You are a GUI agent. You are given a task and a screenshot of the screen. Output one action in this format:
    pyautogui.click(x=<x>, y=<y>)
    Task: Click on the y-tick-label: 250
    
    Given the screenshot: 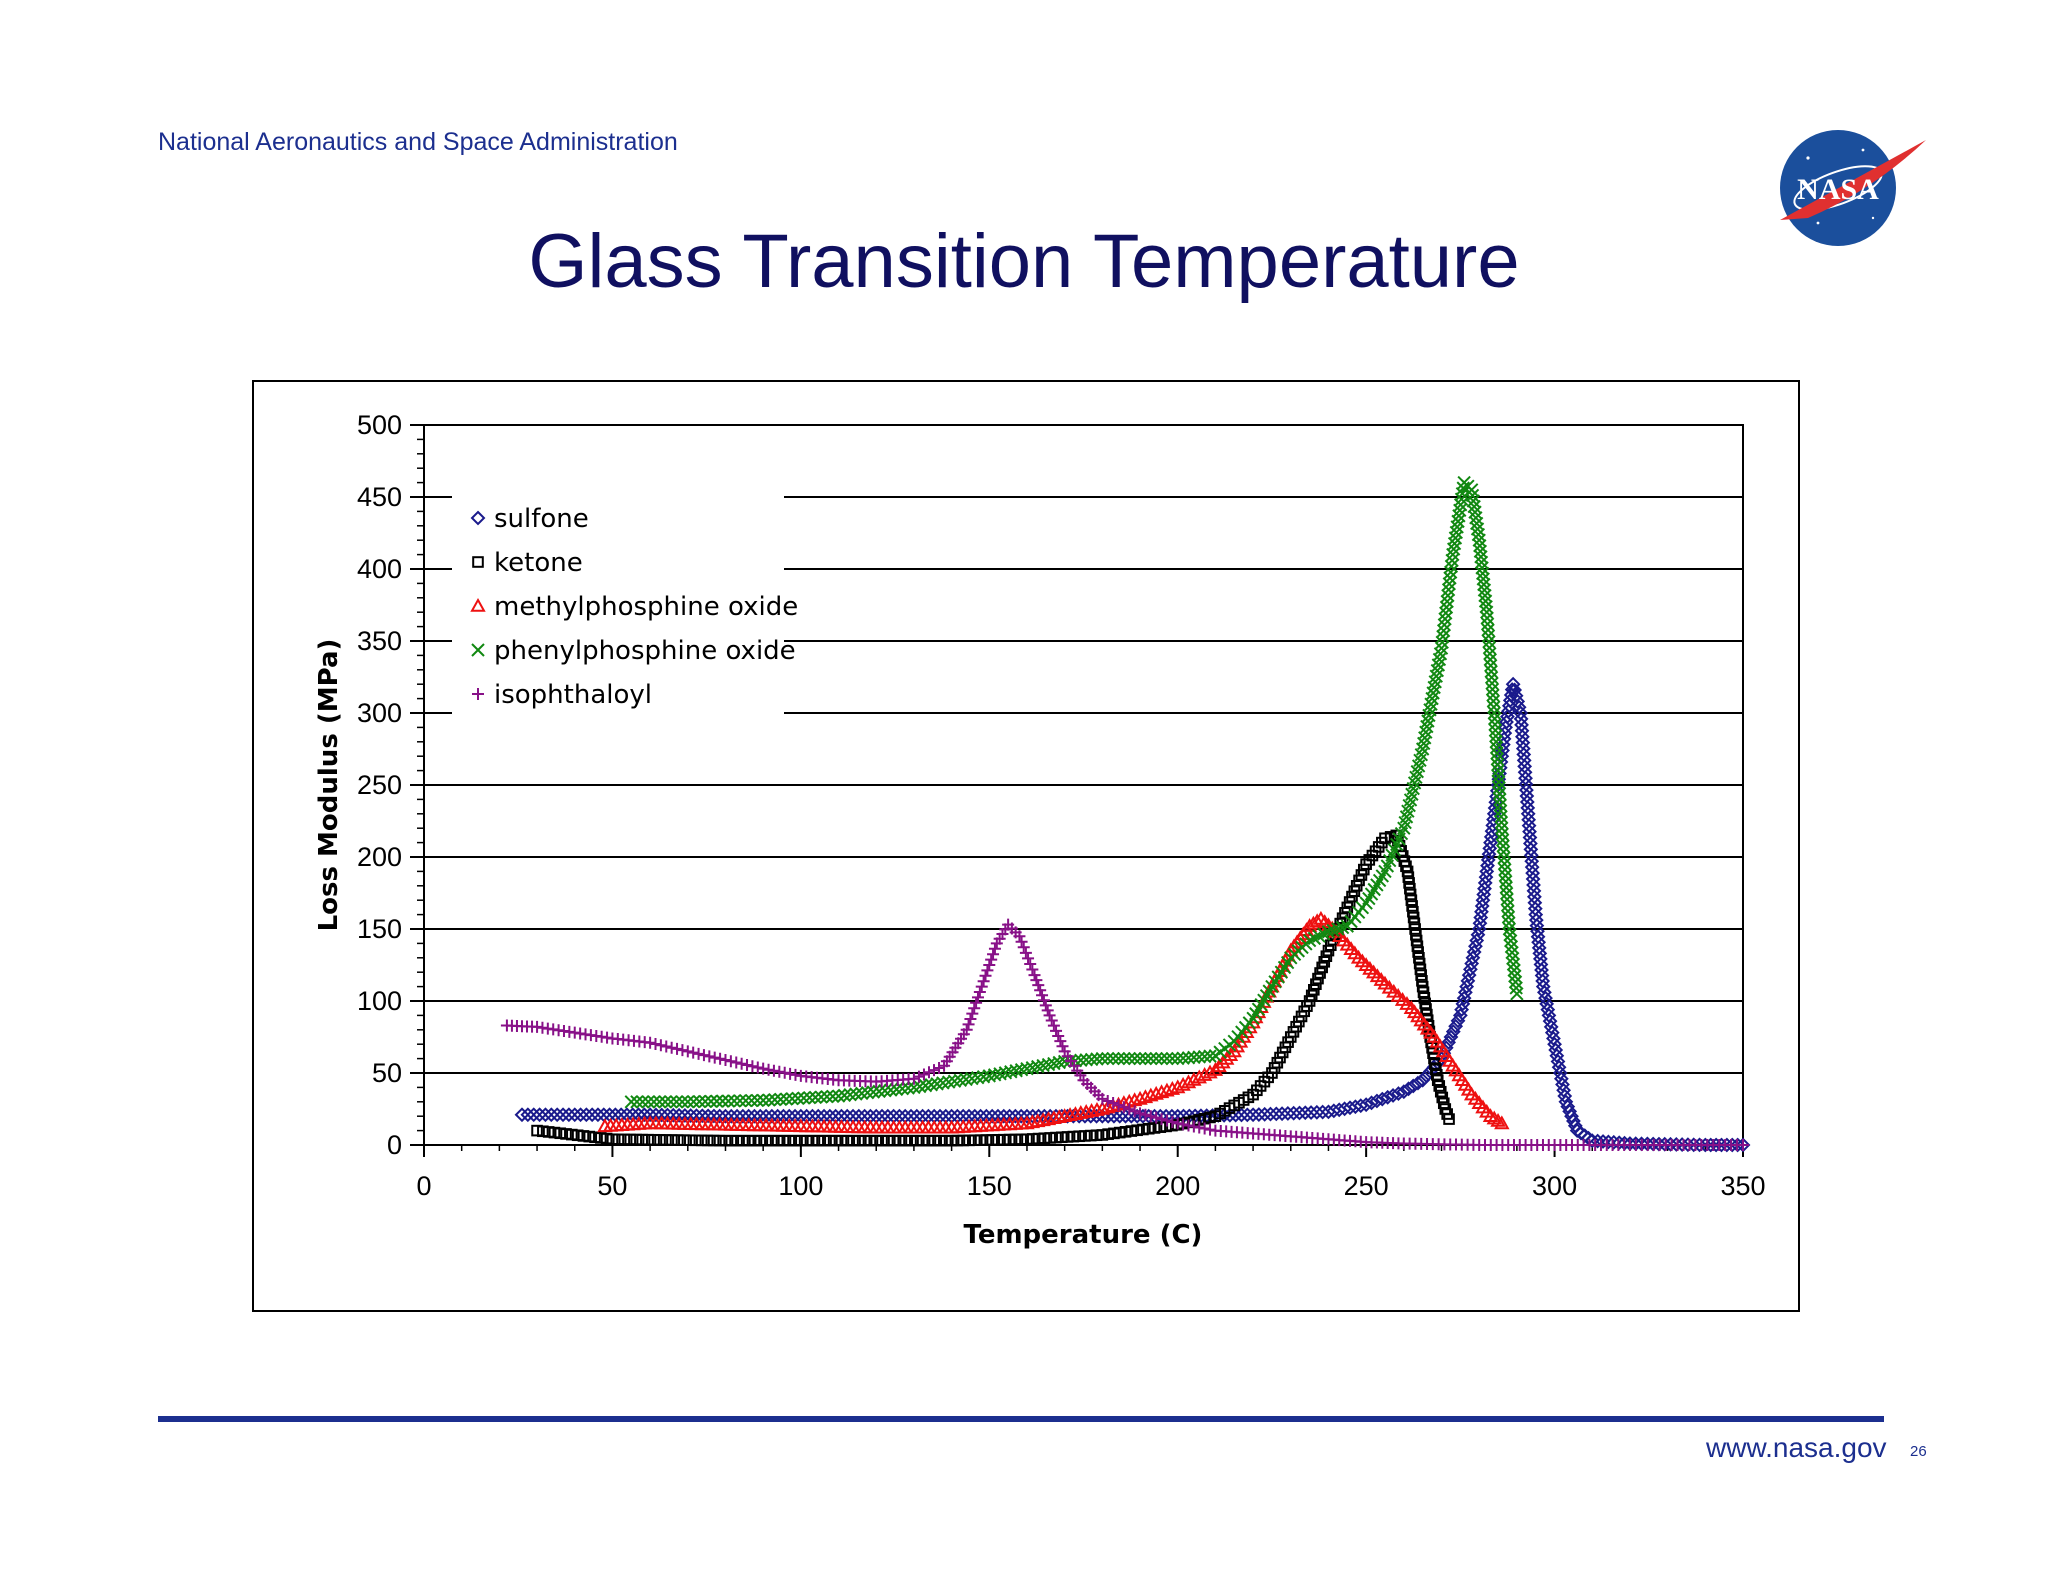 What is the action you would take?
    pyautogui.click(x=379, y=785)
    